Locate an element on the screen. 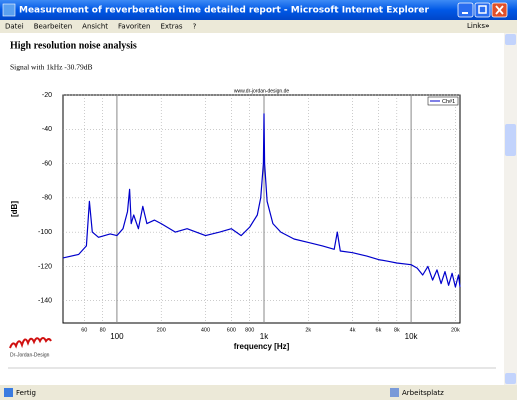  x-tick-label: 1k is located at coordinates (264, 336).